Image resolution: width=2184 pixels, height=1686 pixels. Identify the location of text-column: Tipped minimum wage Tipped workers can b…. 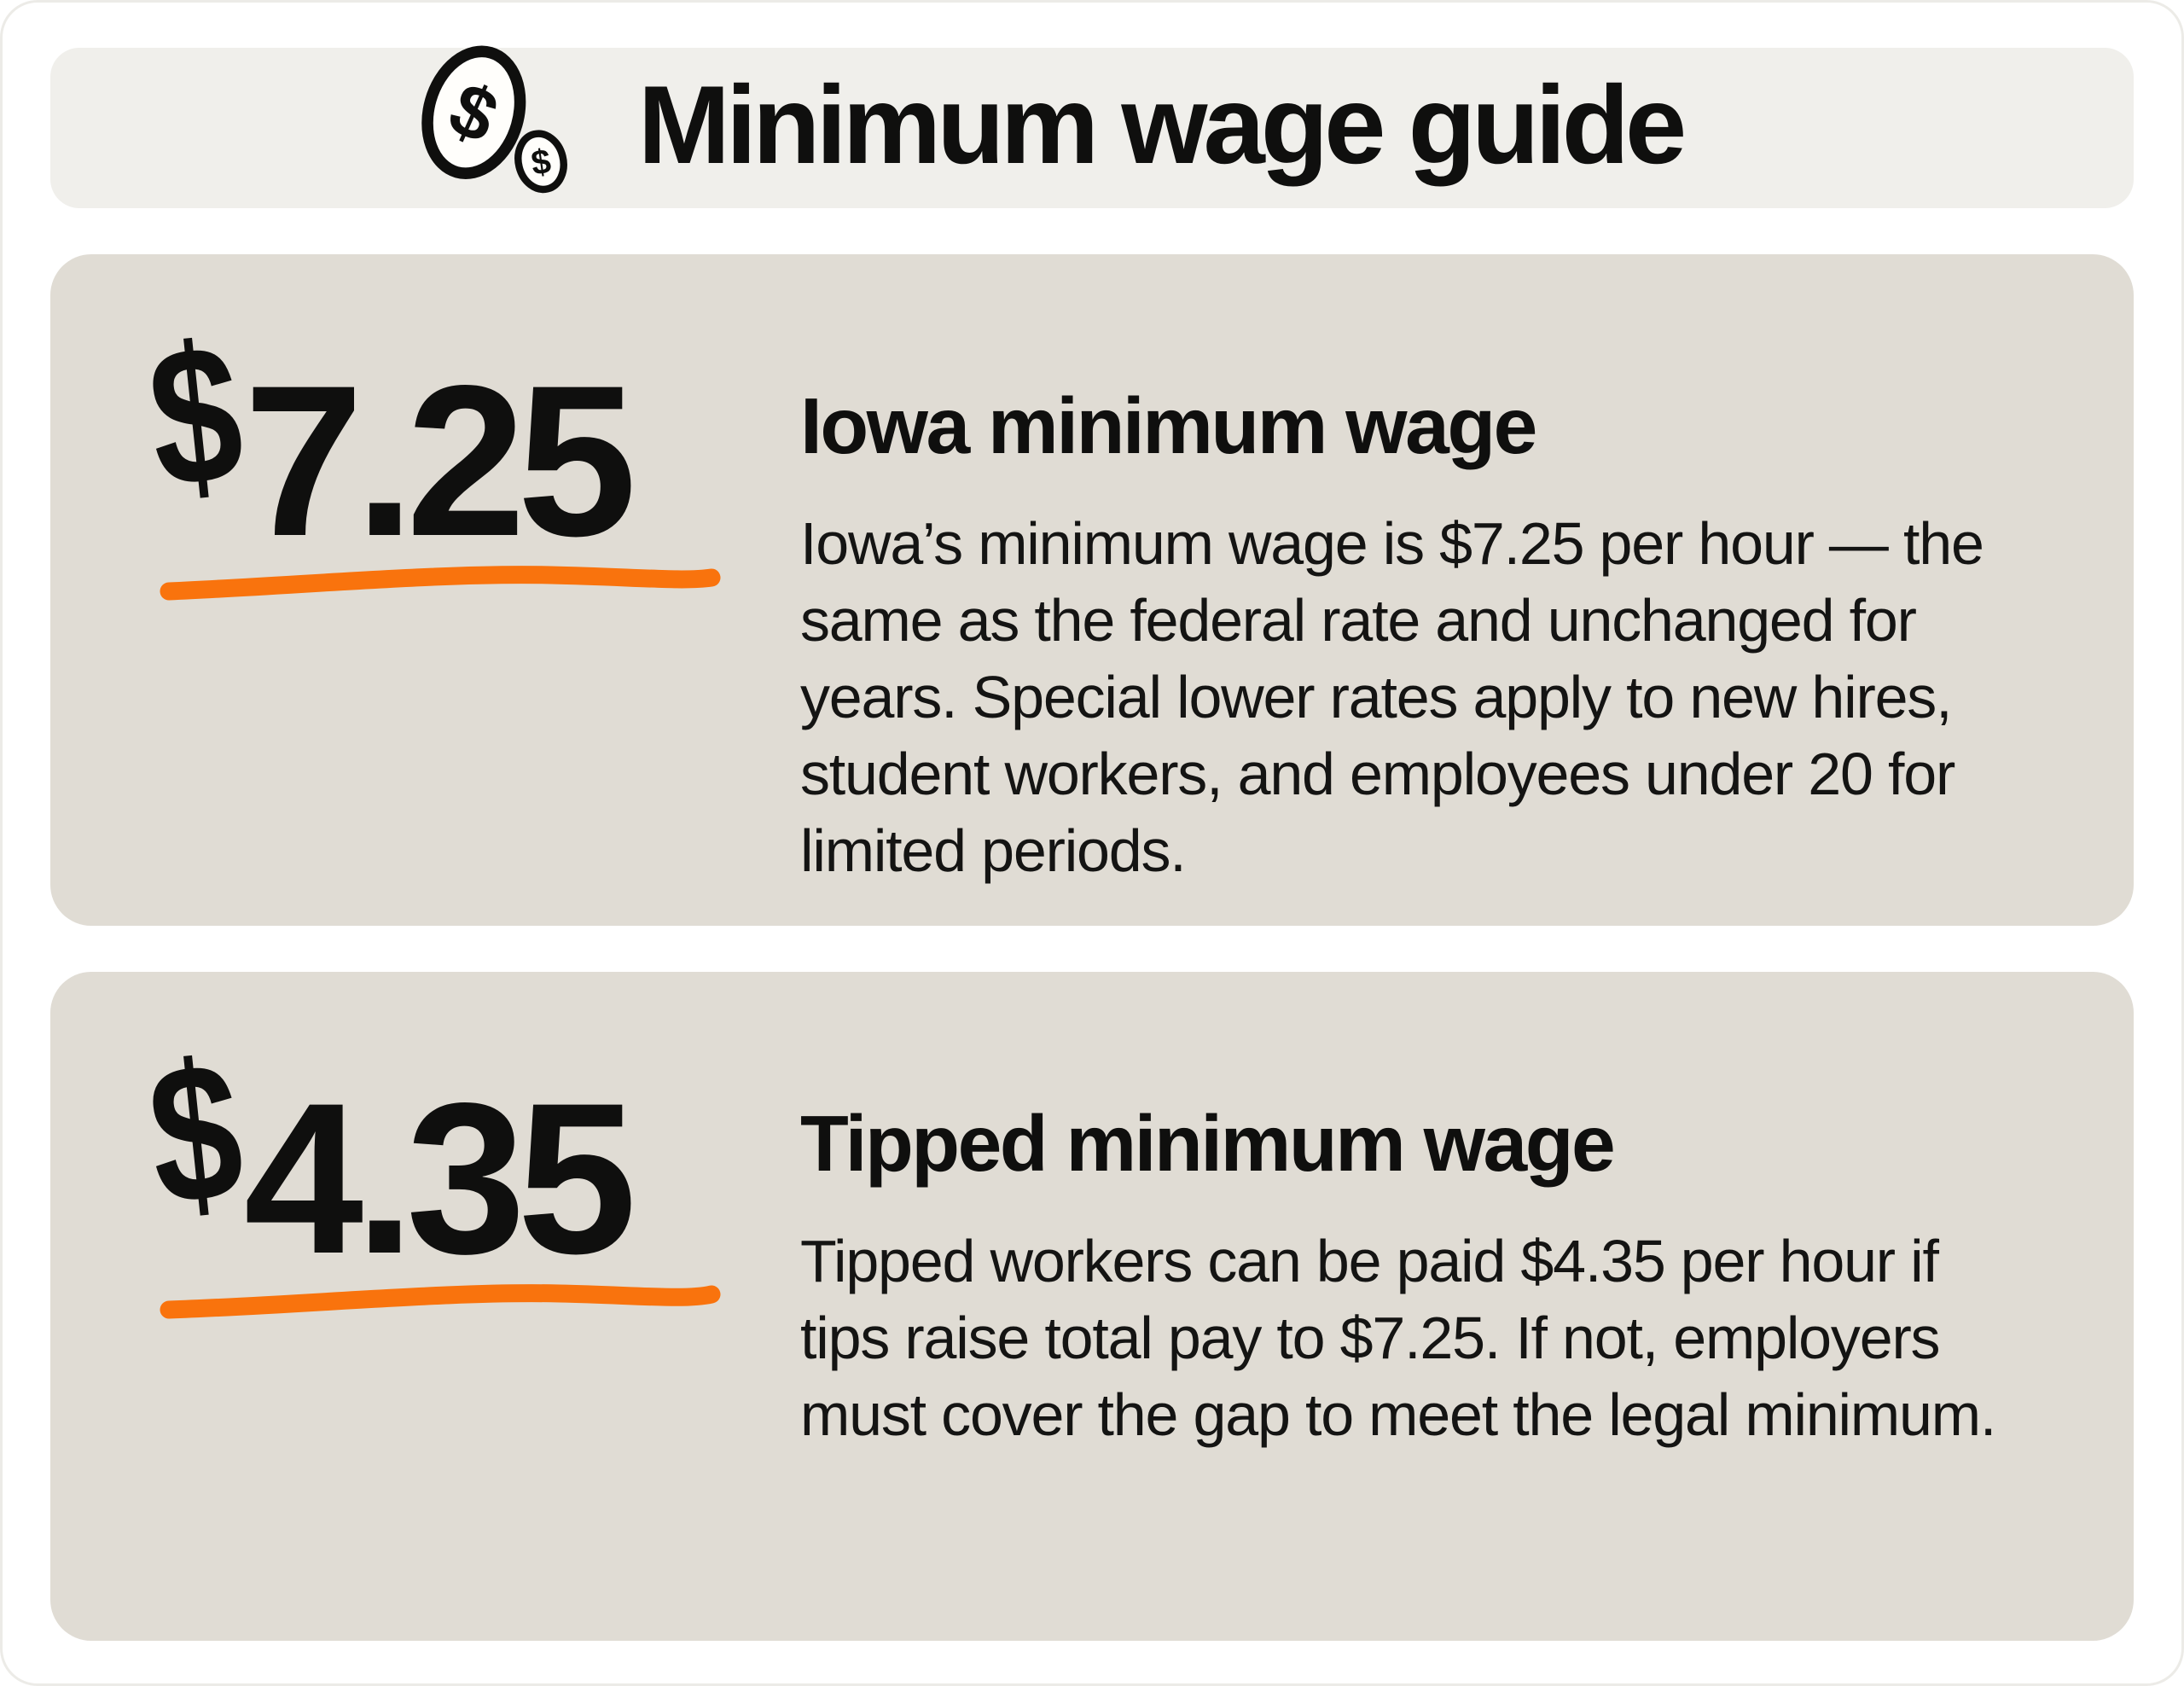
(1407, 1276).